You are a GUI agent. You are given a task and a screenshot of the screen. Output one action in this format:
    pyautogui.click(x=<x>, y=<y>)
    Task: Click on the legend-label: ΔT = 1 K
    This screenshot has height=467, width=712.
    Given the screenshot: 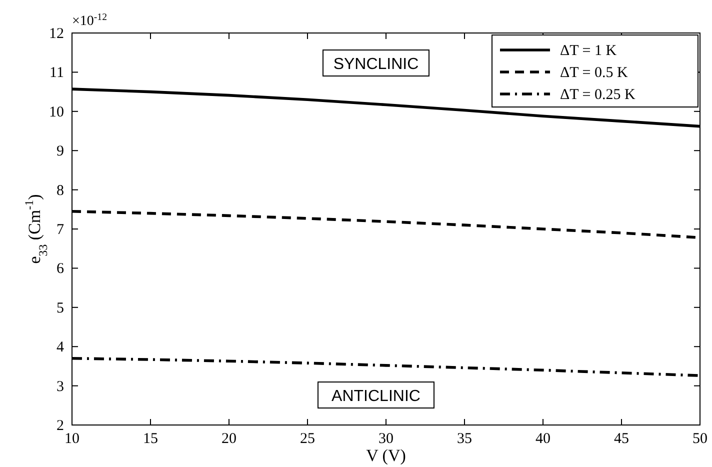 What is the action you would take?
    pyautogui.click(x=588, y=51)
    